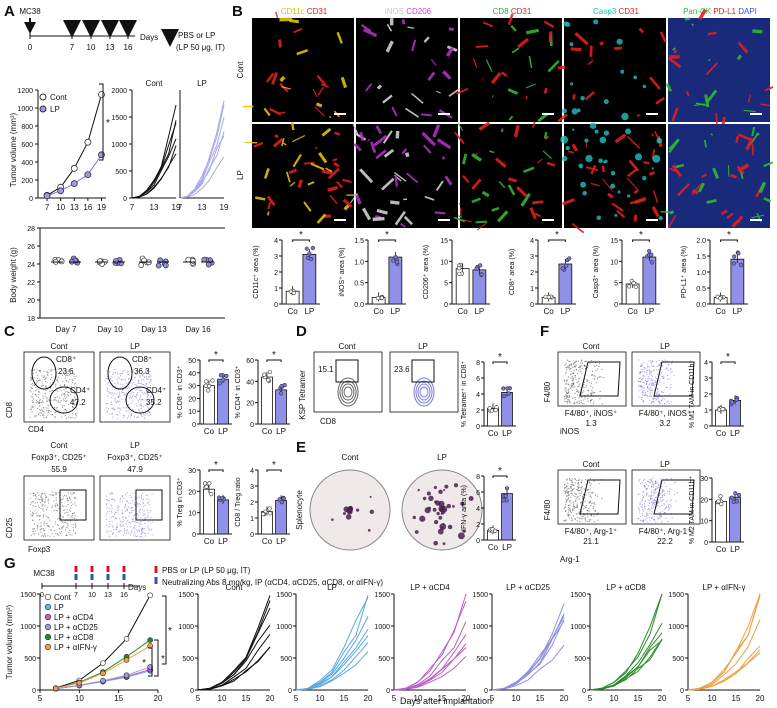  Describe the element at coordinates (303, 70) in the screenshot. I see `micrograph-image` at that location.